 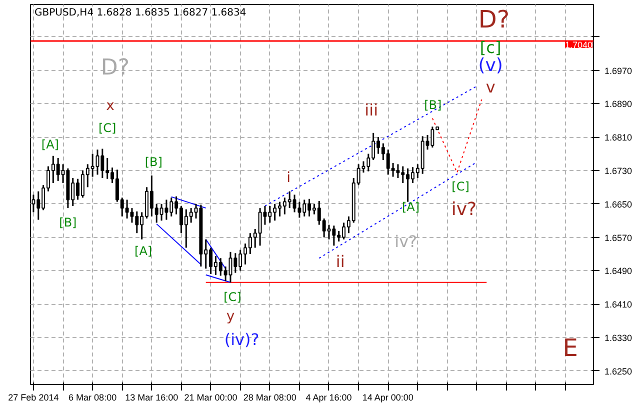 What do you see at coordinates (618, 338) in the screenshot?
I see `y-tick-label: 1.6330` at bounding box center [618, 338].